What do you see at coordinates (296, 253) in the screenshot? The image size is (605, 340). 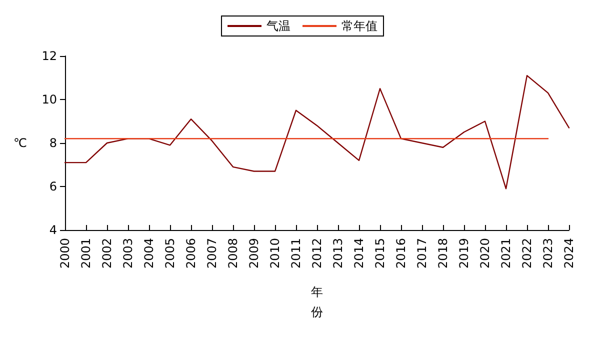 I see `x-tick-label: 2011` at bounding box center [296, 253].